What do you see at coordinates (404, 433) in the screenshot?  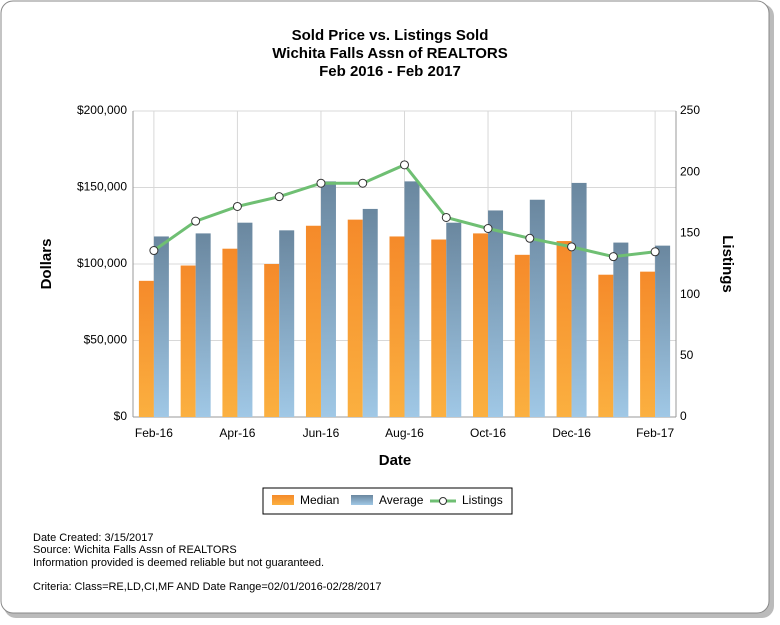 I see `x-tick-label: Aug-16` at bounding box center [404, 433].